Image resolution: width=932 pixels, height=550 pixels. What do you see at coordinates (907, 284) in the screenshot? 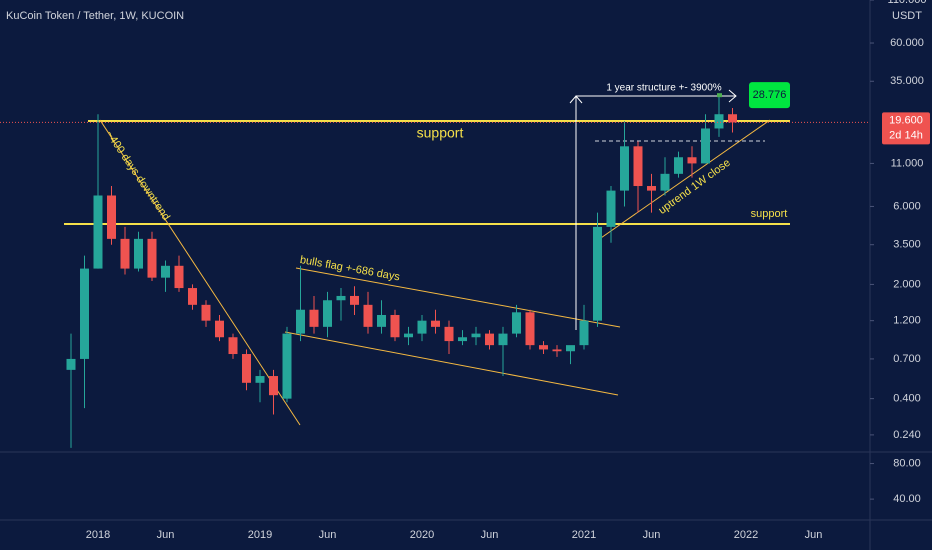
I see `y-tick-label: 2.000` at bounding box center [907, 284].